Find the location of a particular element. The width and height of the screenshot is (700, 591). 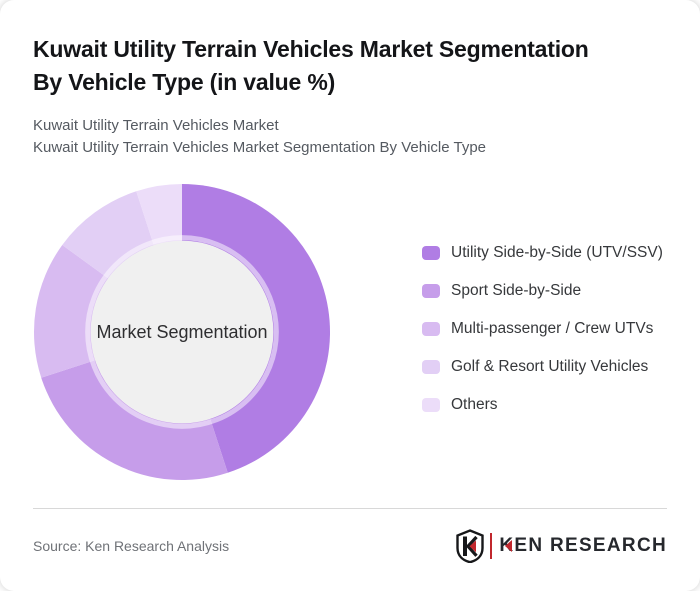

ken-research-logo: KEN RESEARCH is located at coordinates (561, 546).